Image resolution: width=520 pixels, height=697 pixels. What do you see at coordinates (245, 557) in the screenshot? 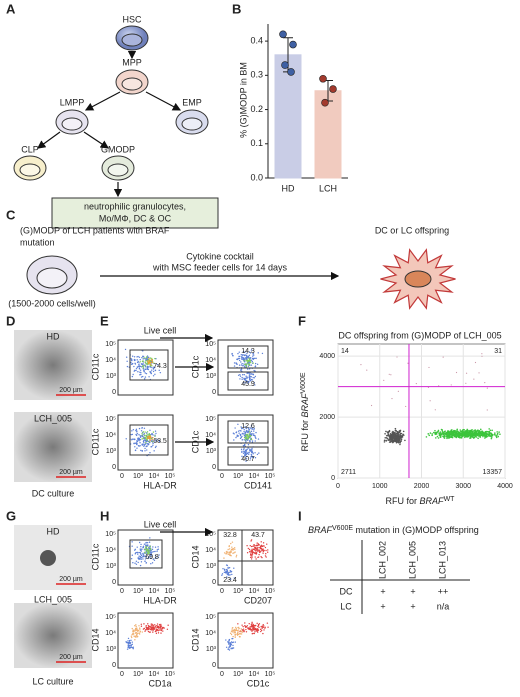
I see `plot-frame` at bounding box center [245, 557].